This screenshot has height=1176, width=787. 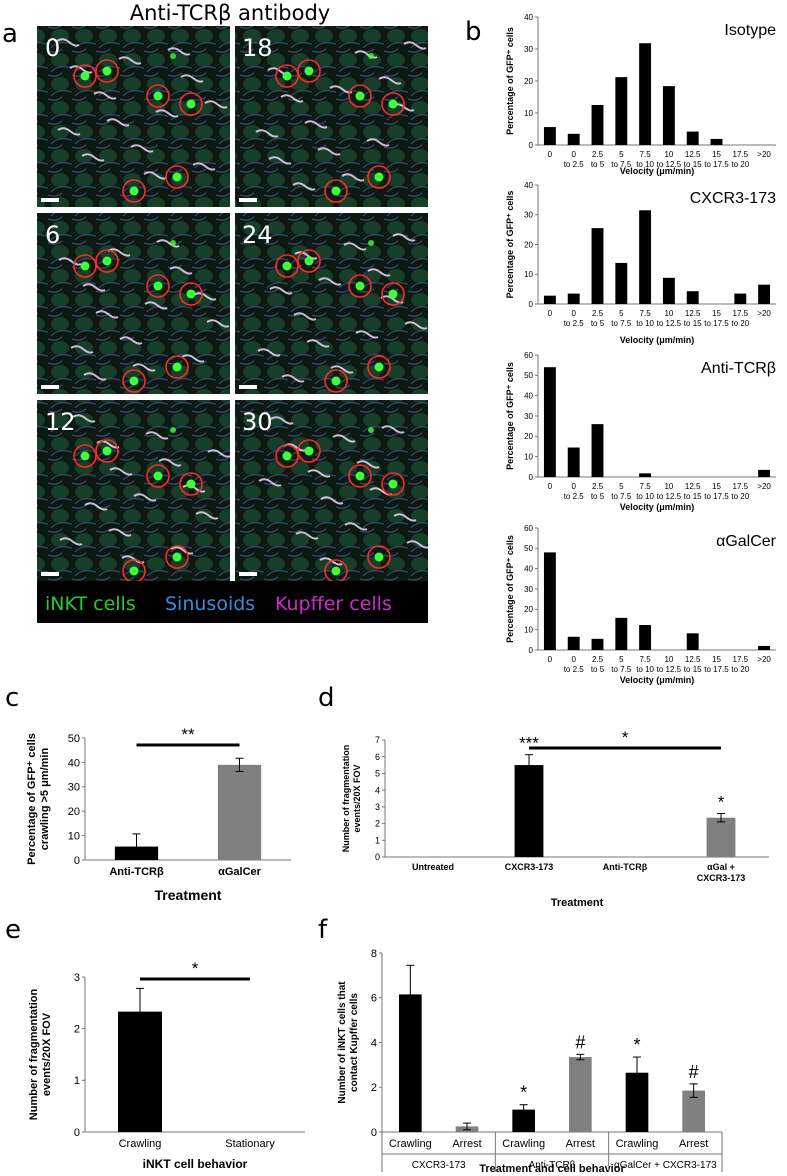 What do you see at coordinates (574, 323) in the screenshot?
I see `x-tick-label: to 2.5` at bounding box center [574, 323].